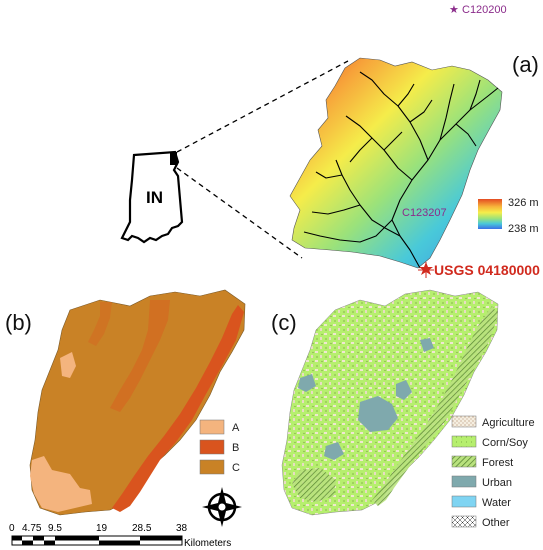 The height and width of the screenshot is (550, 543). Describe the element at coordinates (212, 467) in the screenshot. I see `soil-legend-swatch-c` at that location.